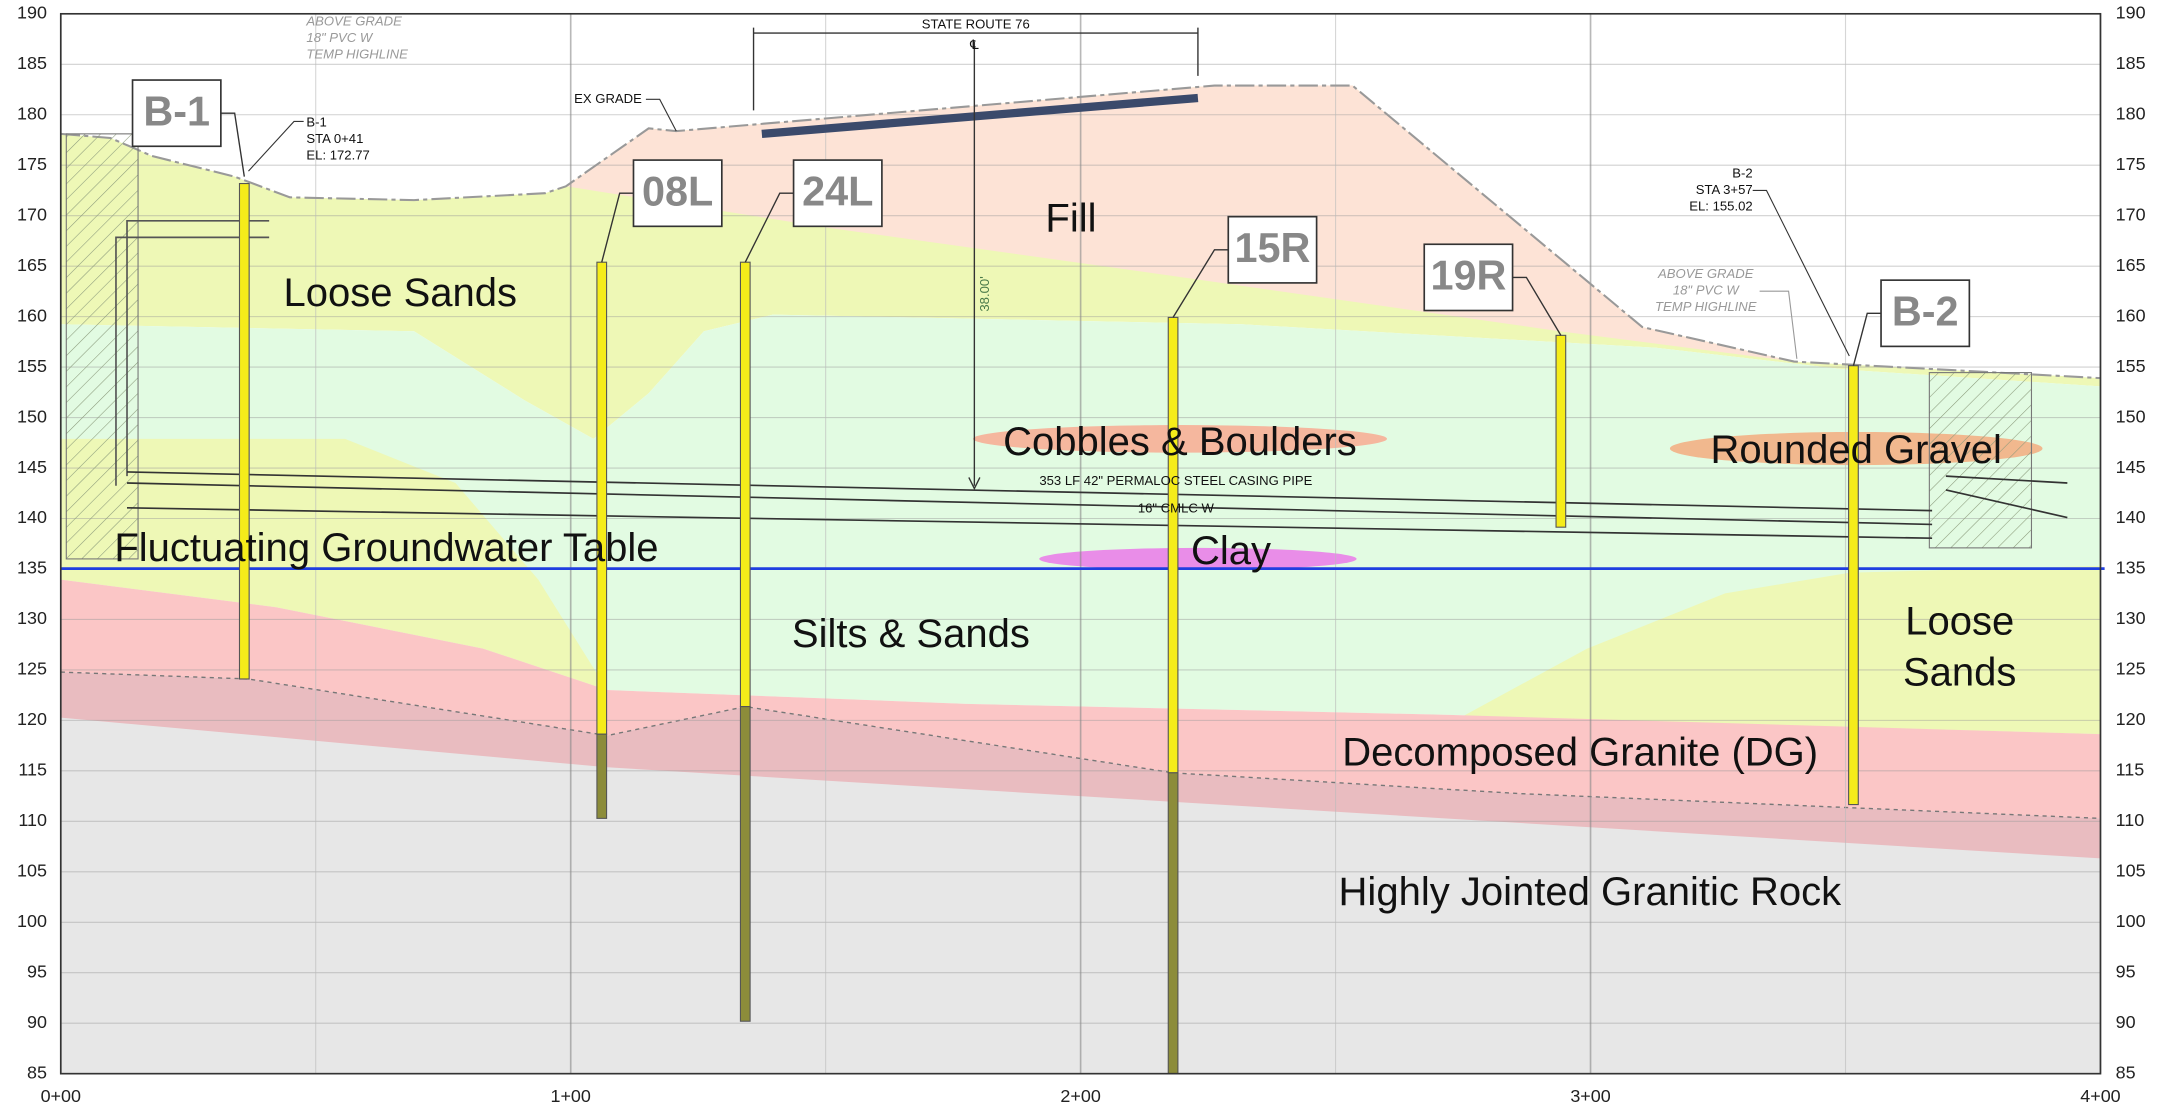 This screenshot has height=1109, width=2164. What do you see at coordinates (1706, 290) in the screenshot?
I see `note: 18" PVC W` at bounding box center [1706, 290].